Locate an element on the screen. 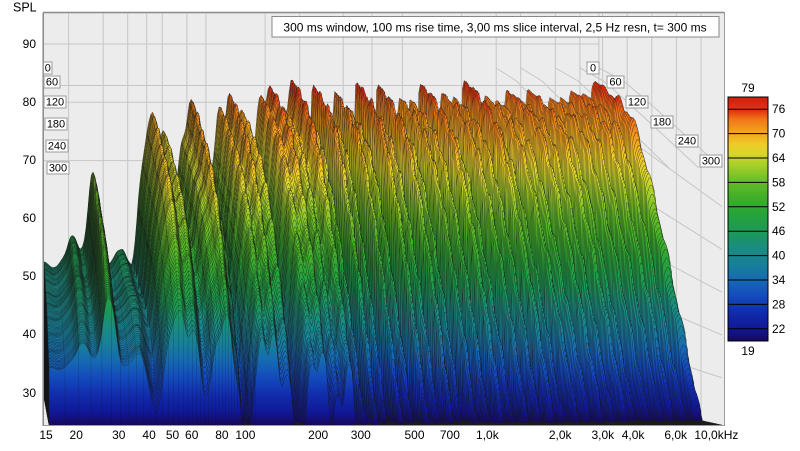  svg-text: 46 is located at coordinates (779, 231).